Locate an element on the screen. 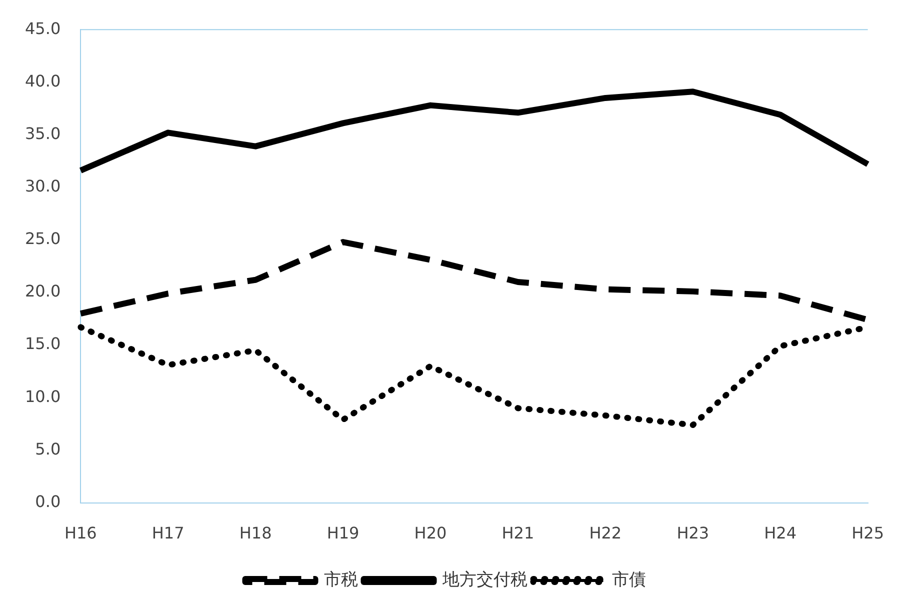  y-tick-label: 10.0 is located at coordinates (43, 396).